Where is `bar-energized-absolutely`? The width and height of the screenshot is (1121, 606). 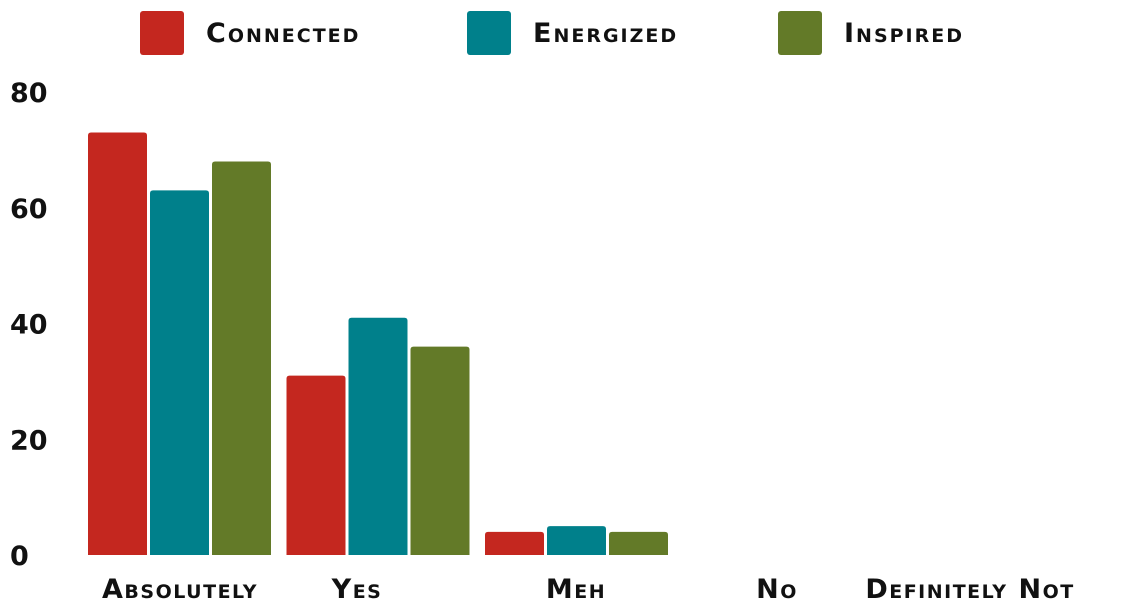 bar-energized-absolutely is located at coordinates (179, 372).